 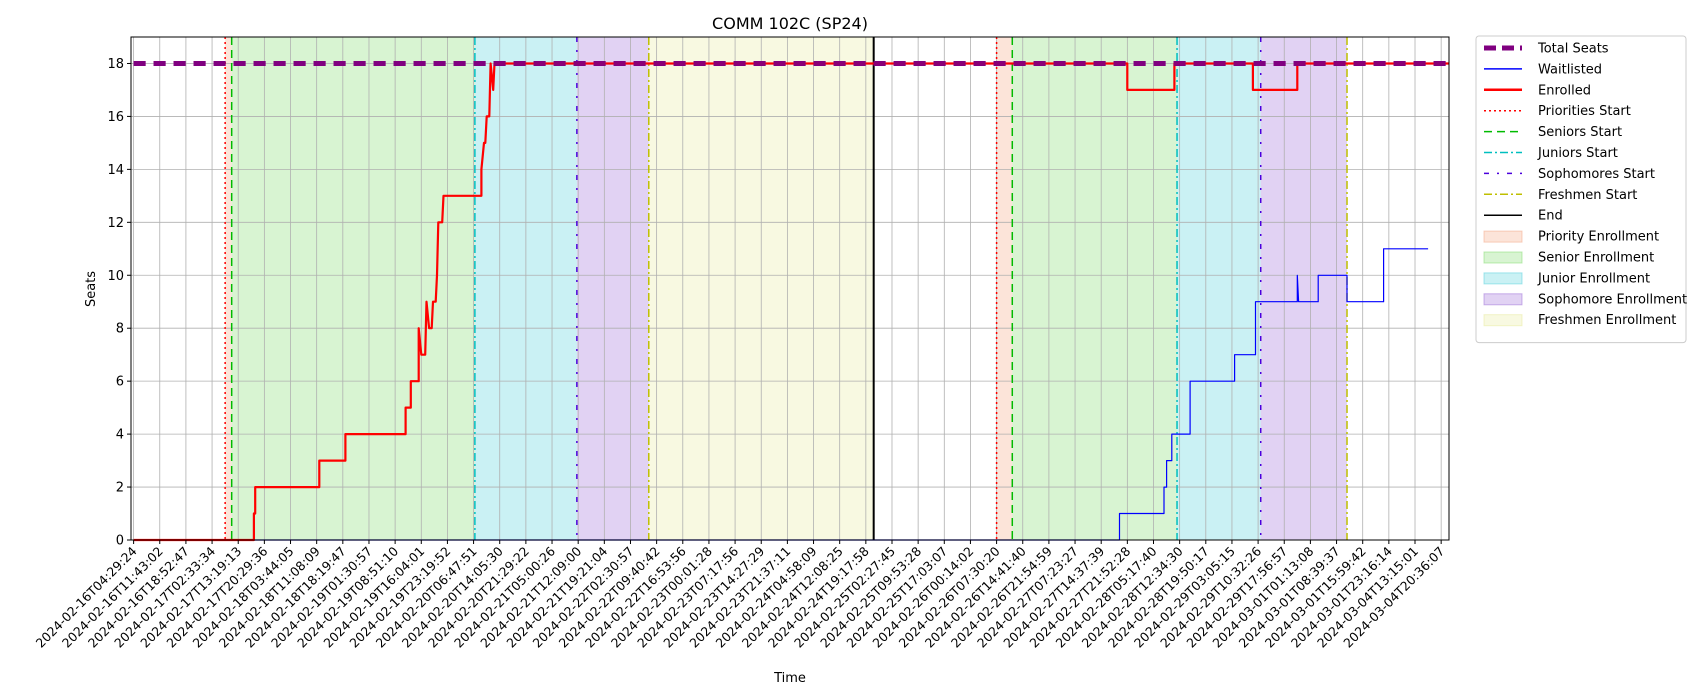 I want to click on legend-box, so click(x=1581, y=189).